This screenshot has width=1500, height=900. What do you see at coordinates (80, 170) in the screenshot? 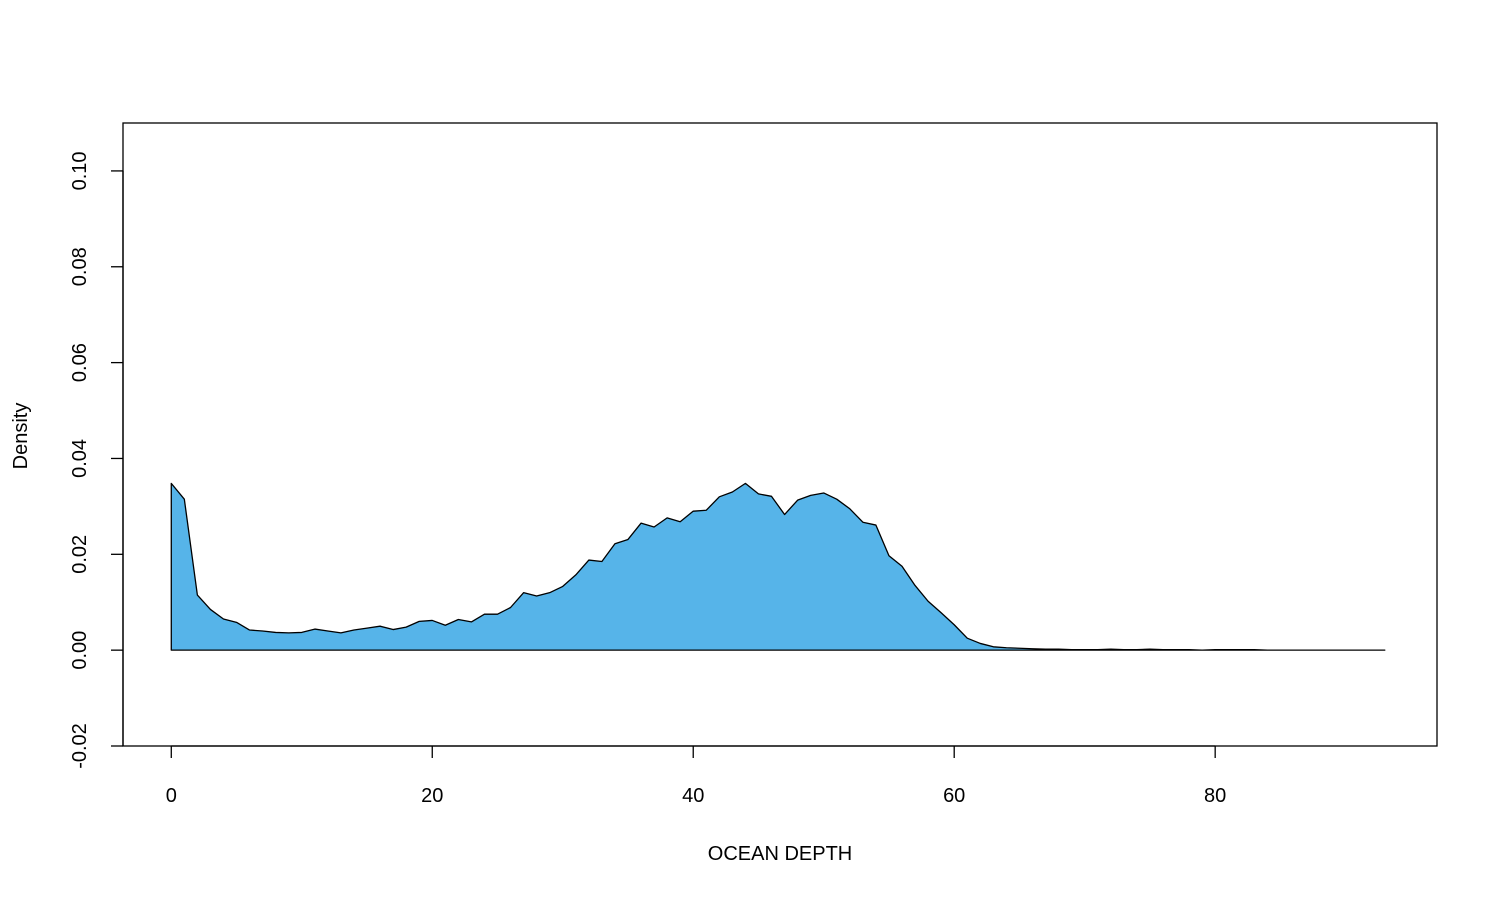
I see `y-tick-label: 0.10` at bounding box center [80, 170].